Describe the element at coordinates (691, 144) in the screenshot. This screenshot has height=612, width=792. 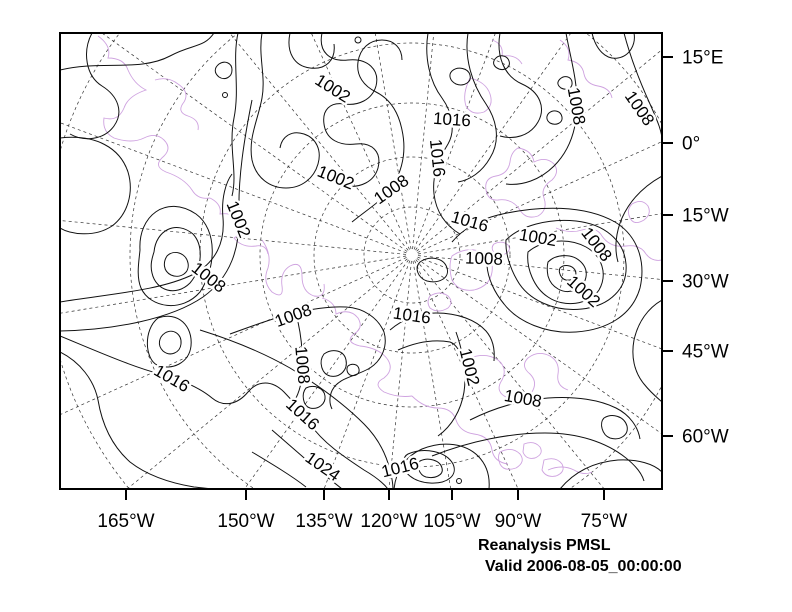
I see `right-axis-tick-label: 0°` at that location.